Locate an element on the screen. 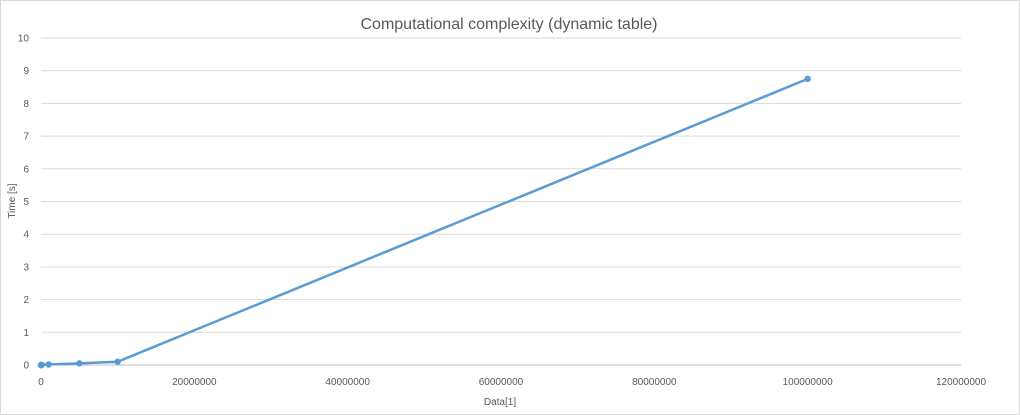  y-axis-title: Time [s] is located at coordinates (12, 200).